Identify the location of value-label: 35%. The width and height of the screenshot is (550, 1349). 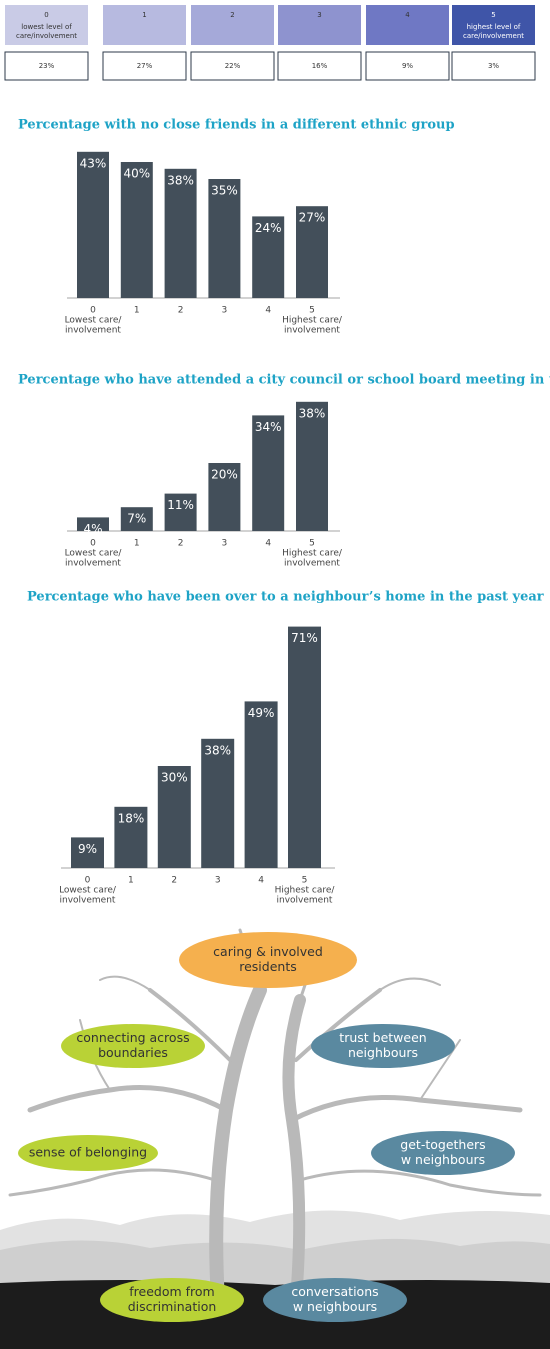
(224, 191).